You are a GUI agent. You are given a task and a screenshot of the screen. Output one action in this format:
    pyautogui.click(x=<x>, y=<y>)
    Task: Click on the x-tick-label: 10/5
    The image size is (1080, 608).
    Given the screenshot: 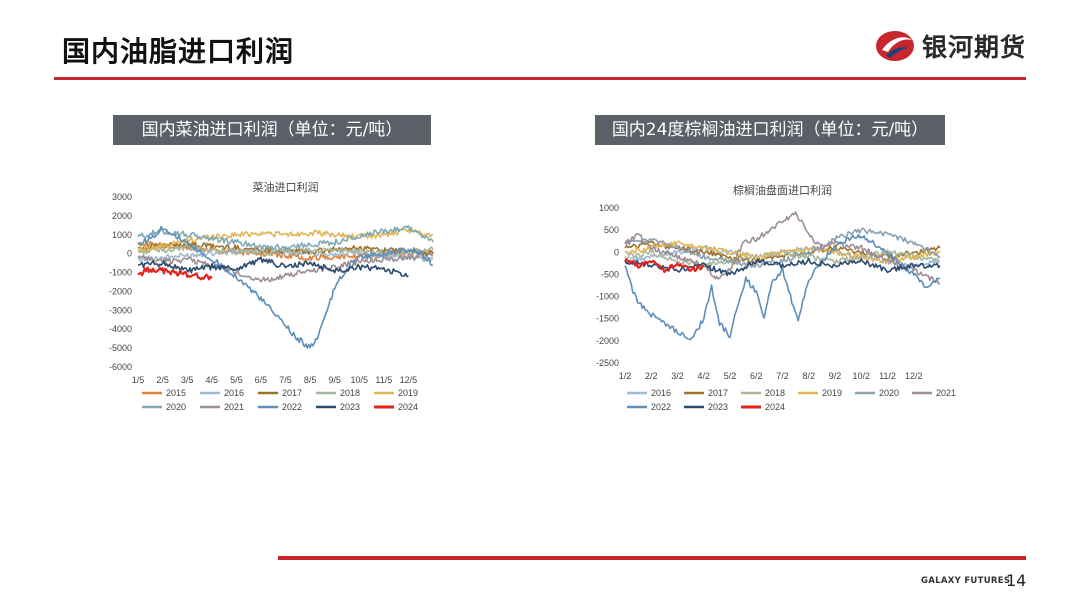 What is the action you would take?
    pyautogui.click(x=359, y=380)
    